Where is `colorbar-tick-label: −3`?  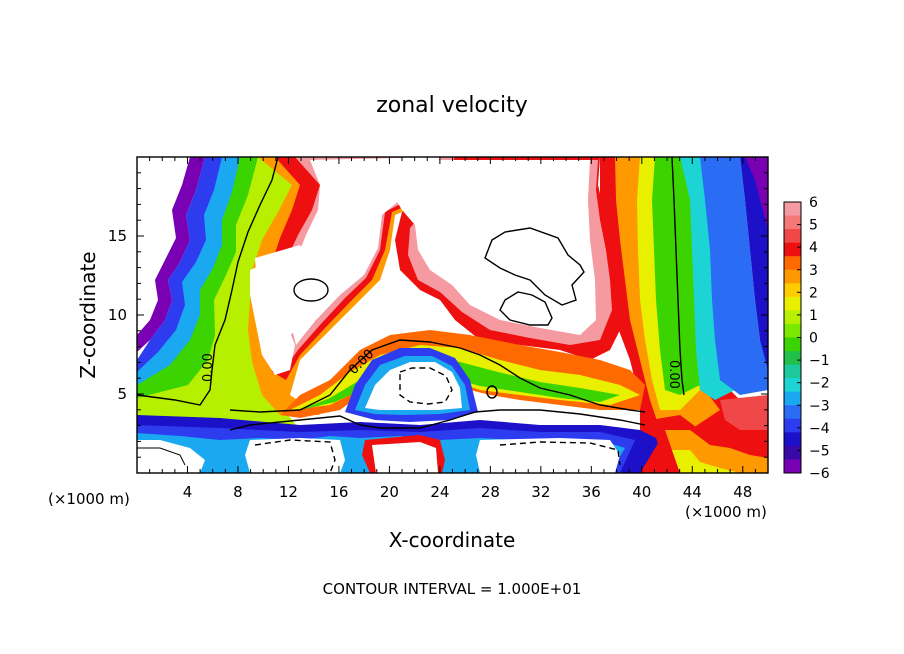
colorbar-tick-label: −3 is located at coordinates (819, 406).